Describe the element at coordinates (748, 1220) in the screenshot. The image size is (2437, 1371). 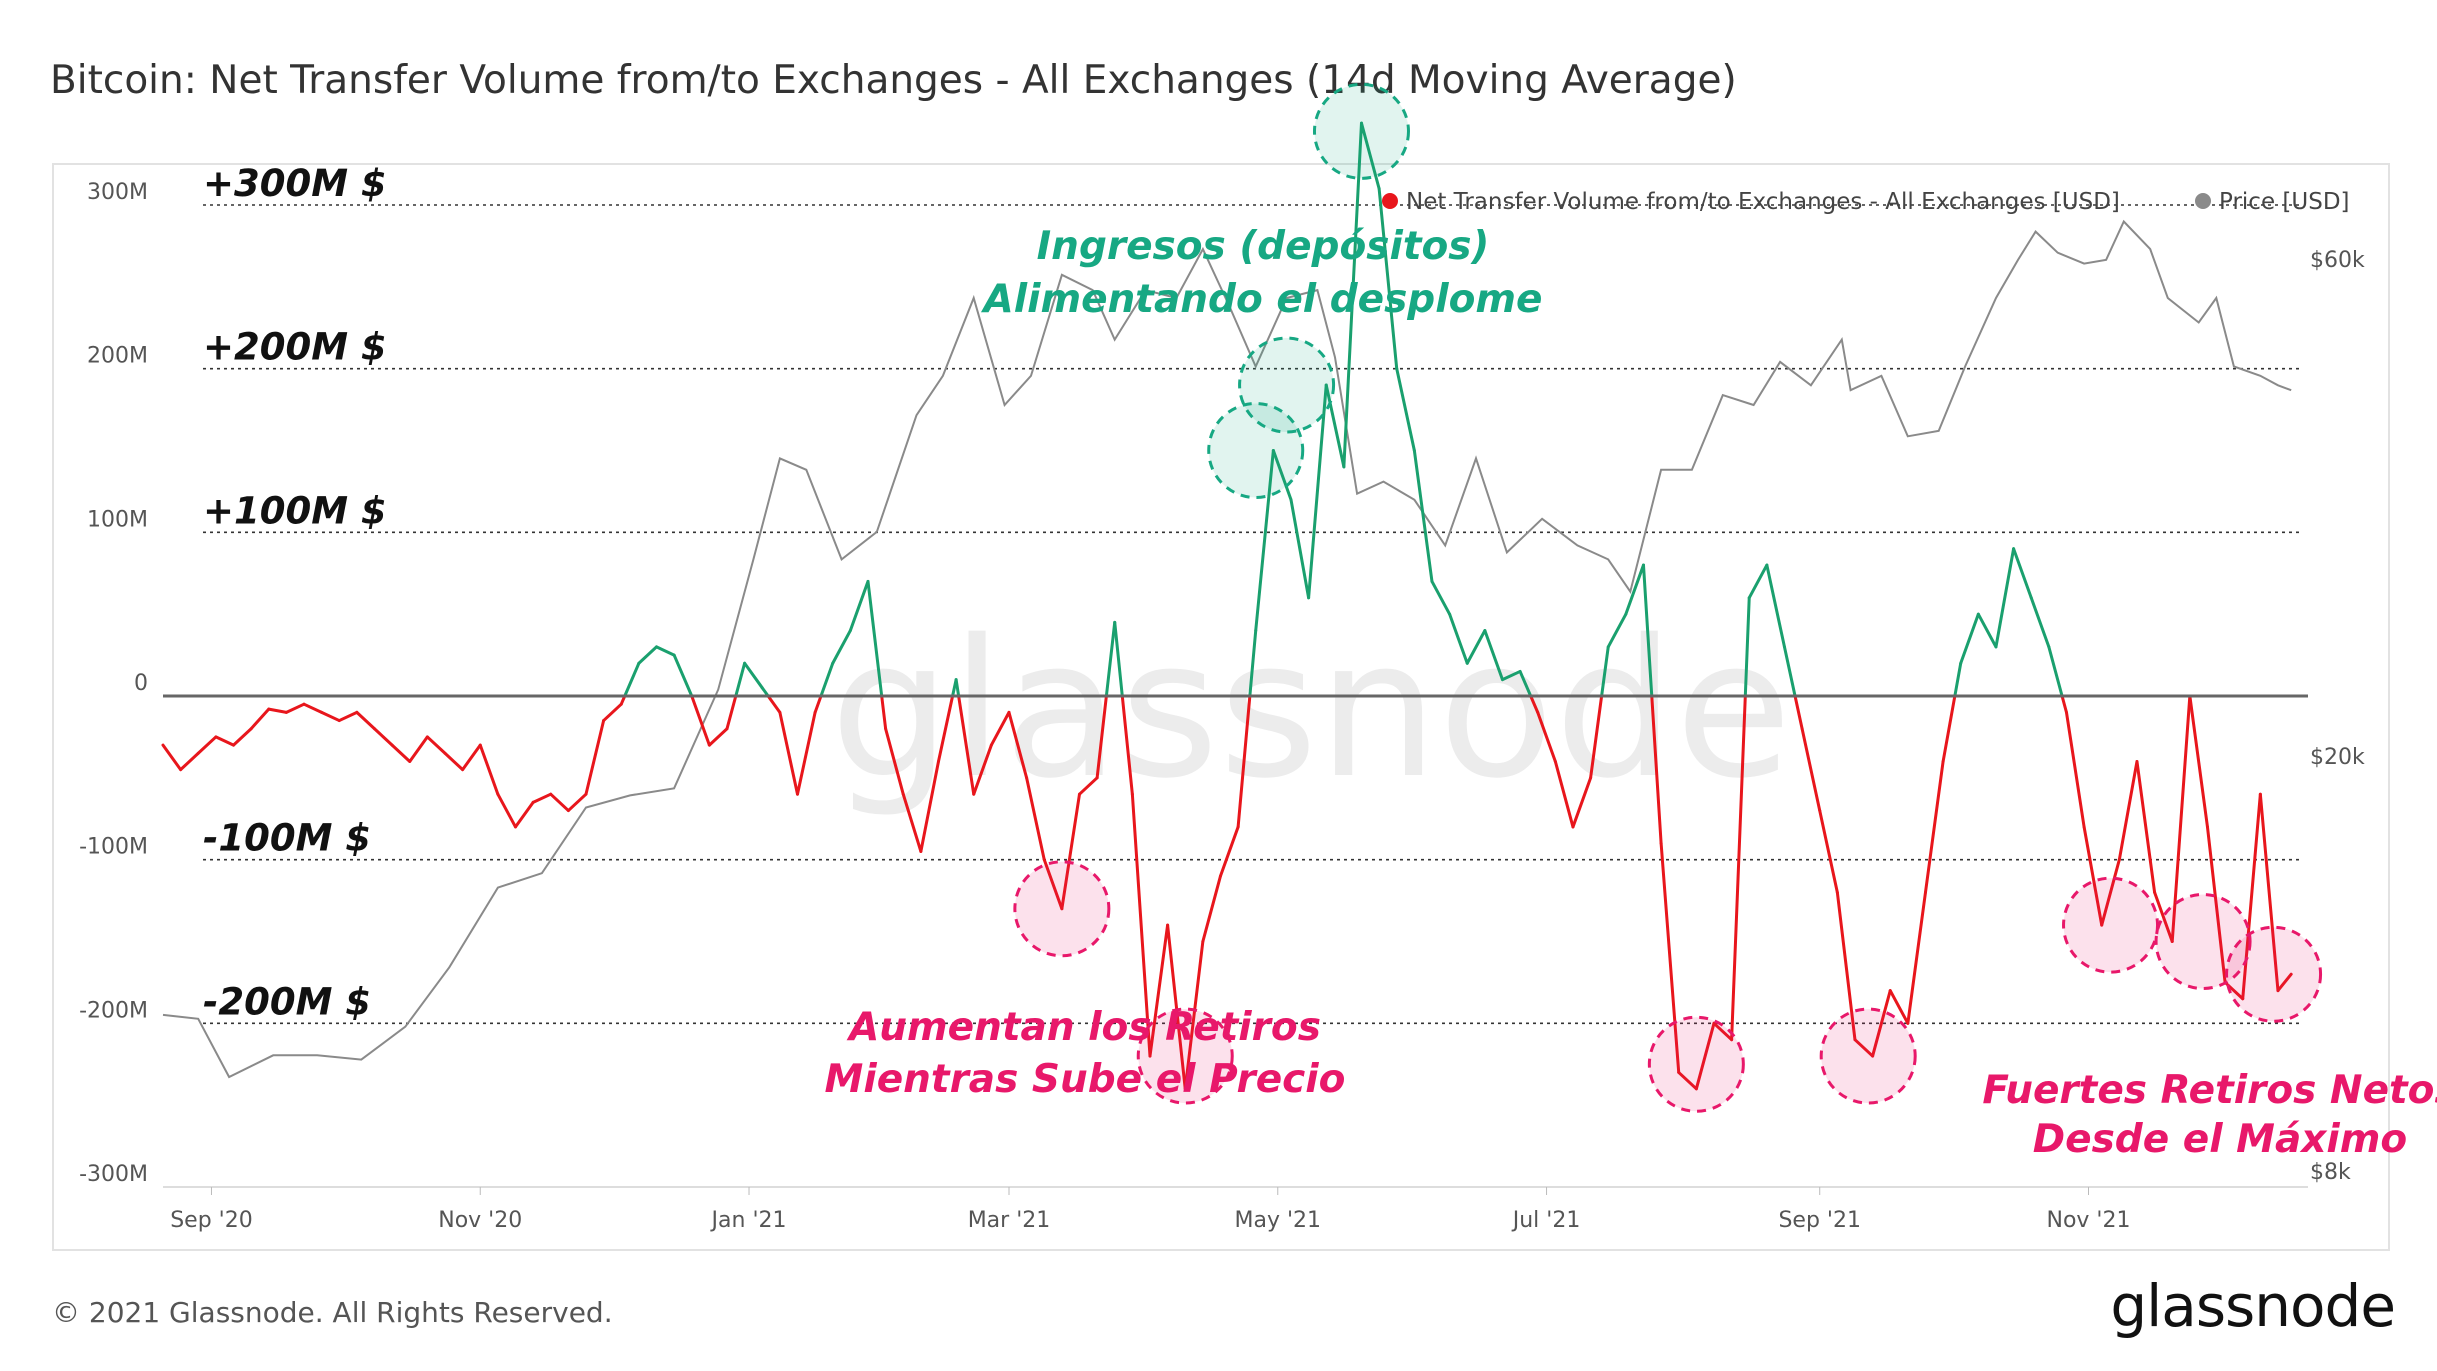
I see `x-tick-label: Jan '21` at that location.